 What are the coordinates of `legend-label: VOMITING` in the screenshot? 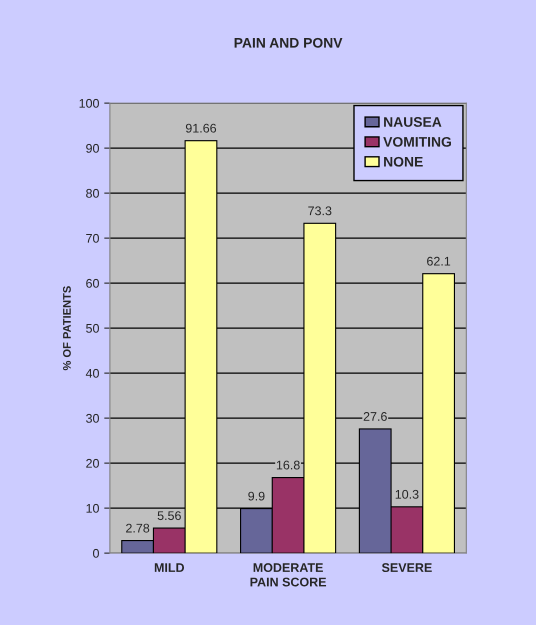 It's located at (417, 141).